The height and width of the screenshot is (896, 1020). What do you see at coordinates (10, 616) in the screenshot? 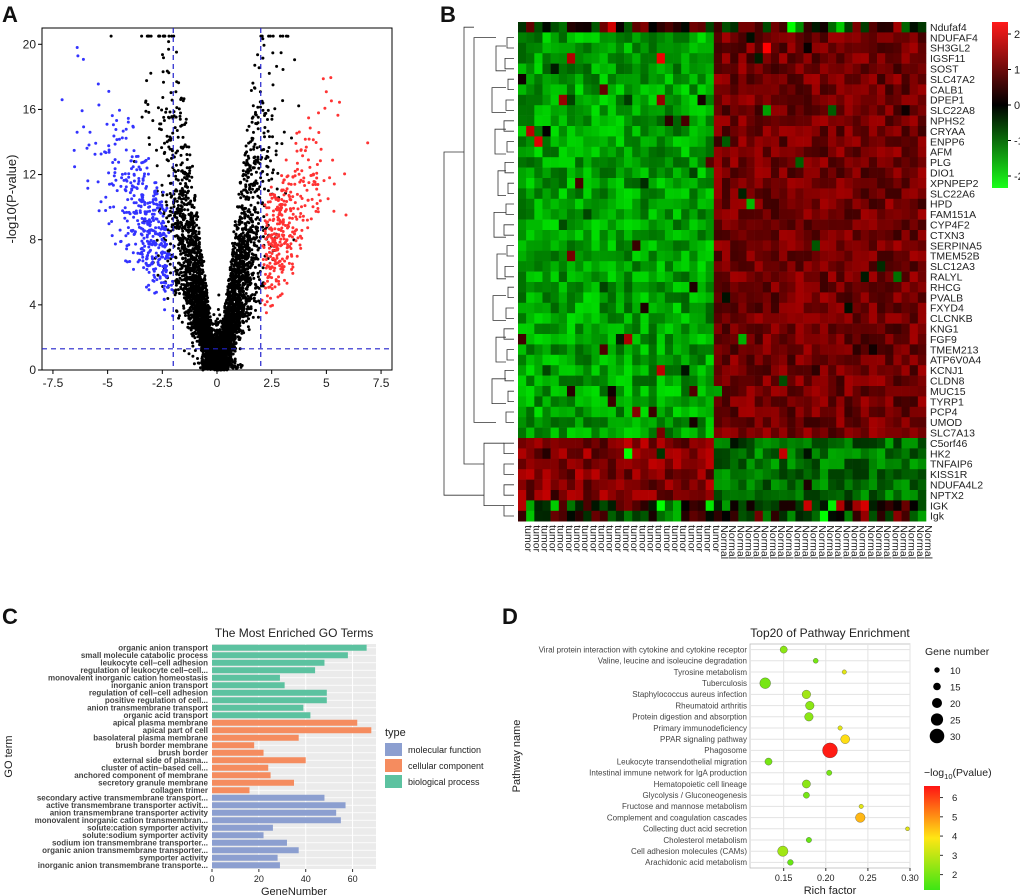
I see `panel-label-c: C` at bounding box center [10, 616].